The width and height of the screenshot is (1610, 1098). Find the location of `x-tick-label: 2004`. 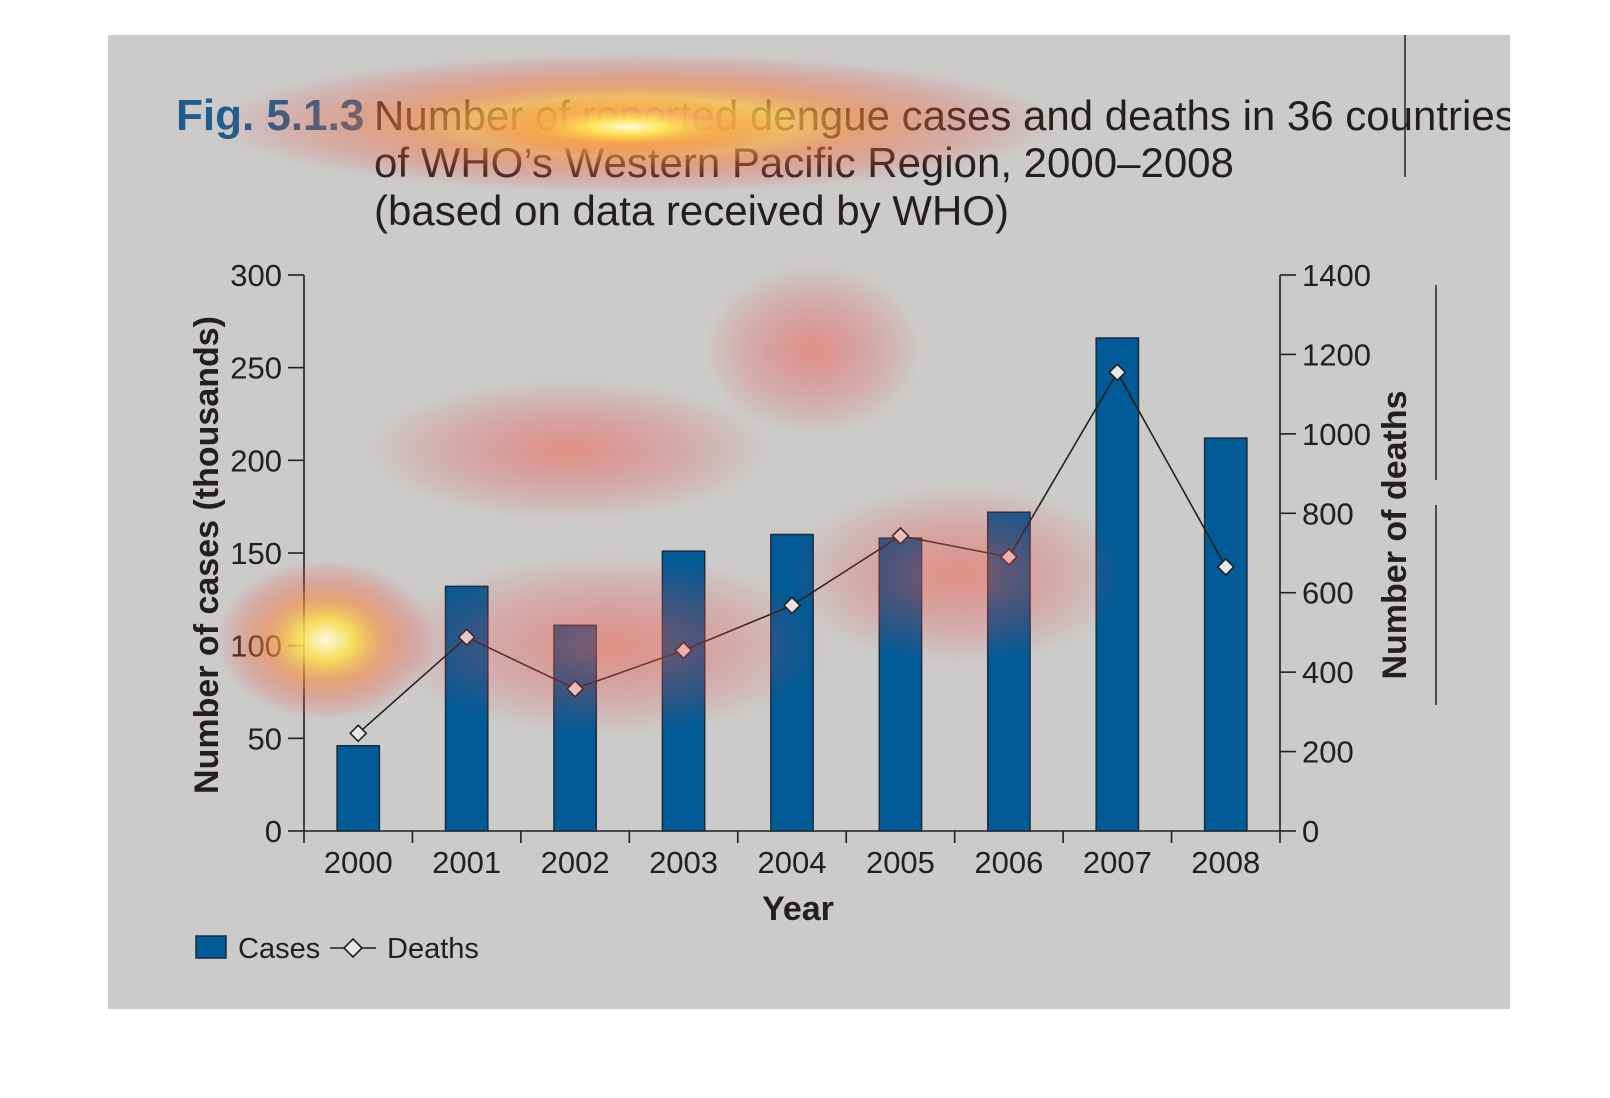

x-tick-label: 2004 is located at coordinates (792, 862).